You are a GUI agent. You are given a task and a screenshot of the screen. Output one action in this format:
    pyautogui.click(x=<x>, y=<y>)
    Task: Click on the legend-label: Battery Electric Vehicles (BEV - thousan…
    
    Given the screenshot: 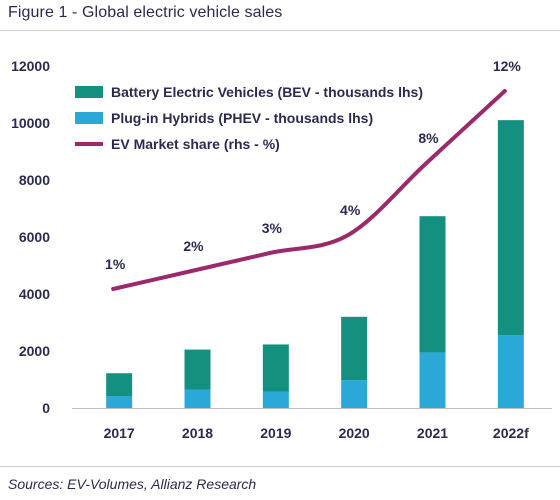 What is the action you would take?
    pyautogui.click(x=267, y=92)
    